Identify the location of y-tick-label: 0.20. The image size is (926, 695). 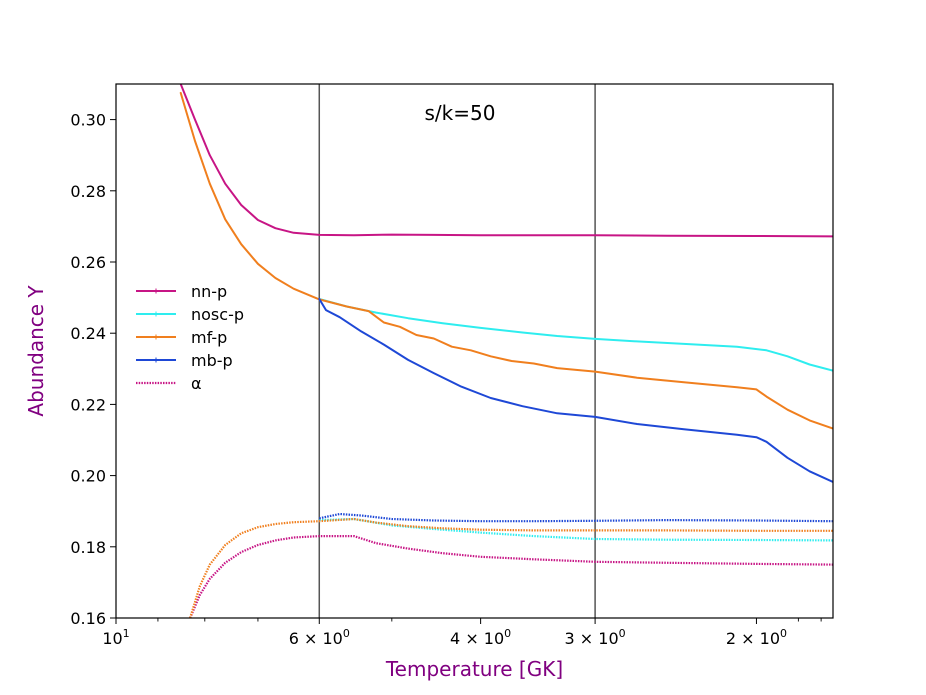
(88, 476).